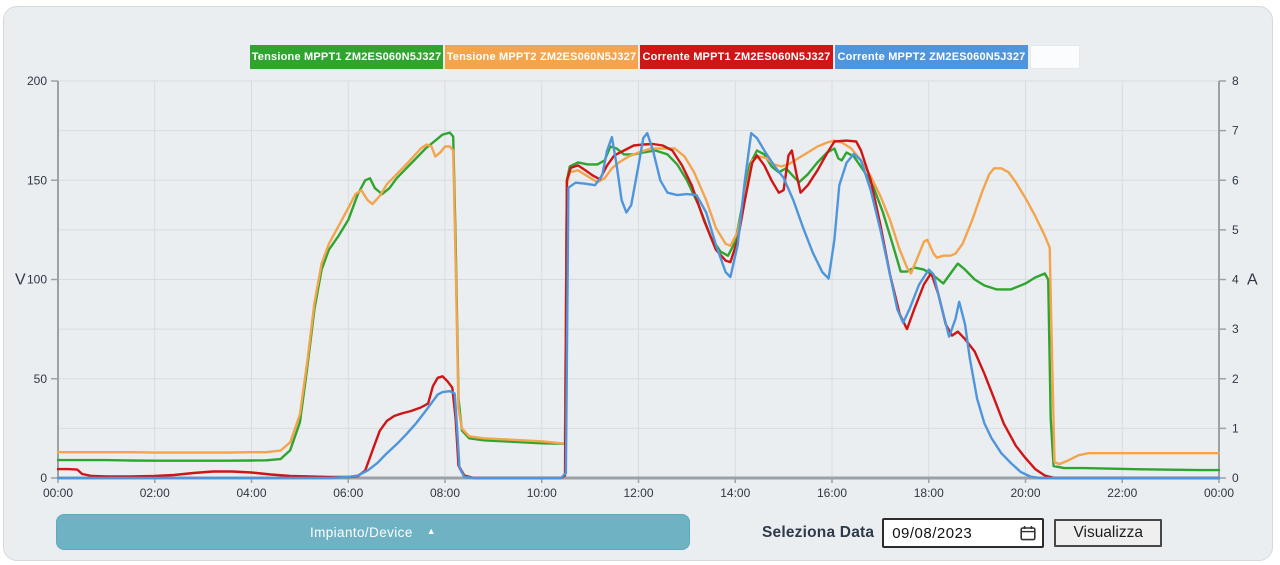  Describe the element at coordinates (735, 493) in the screenshot. I see `tick-label-bottom: 14:00` at that location.